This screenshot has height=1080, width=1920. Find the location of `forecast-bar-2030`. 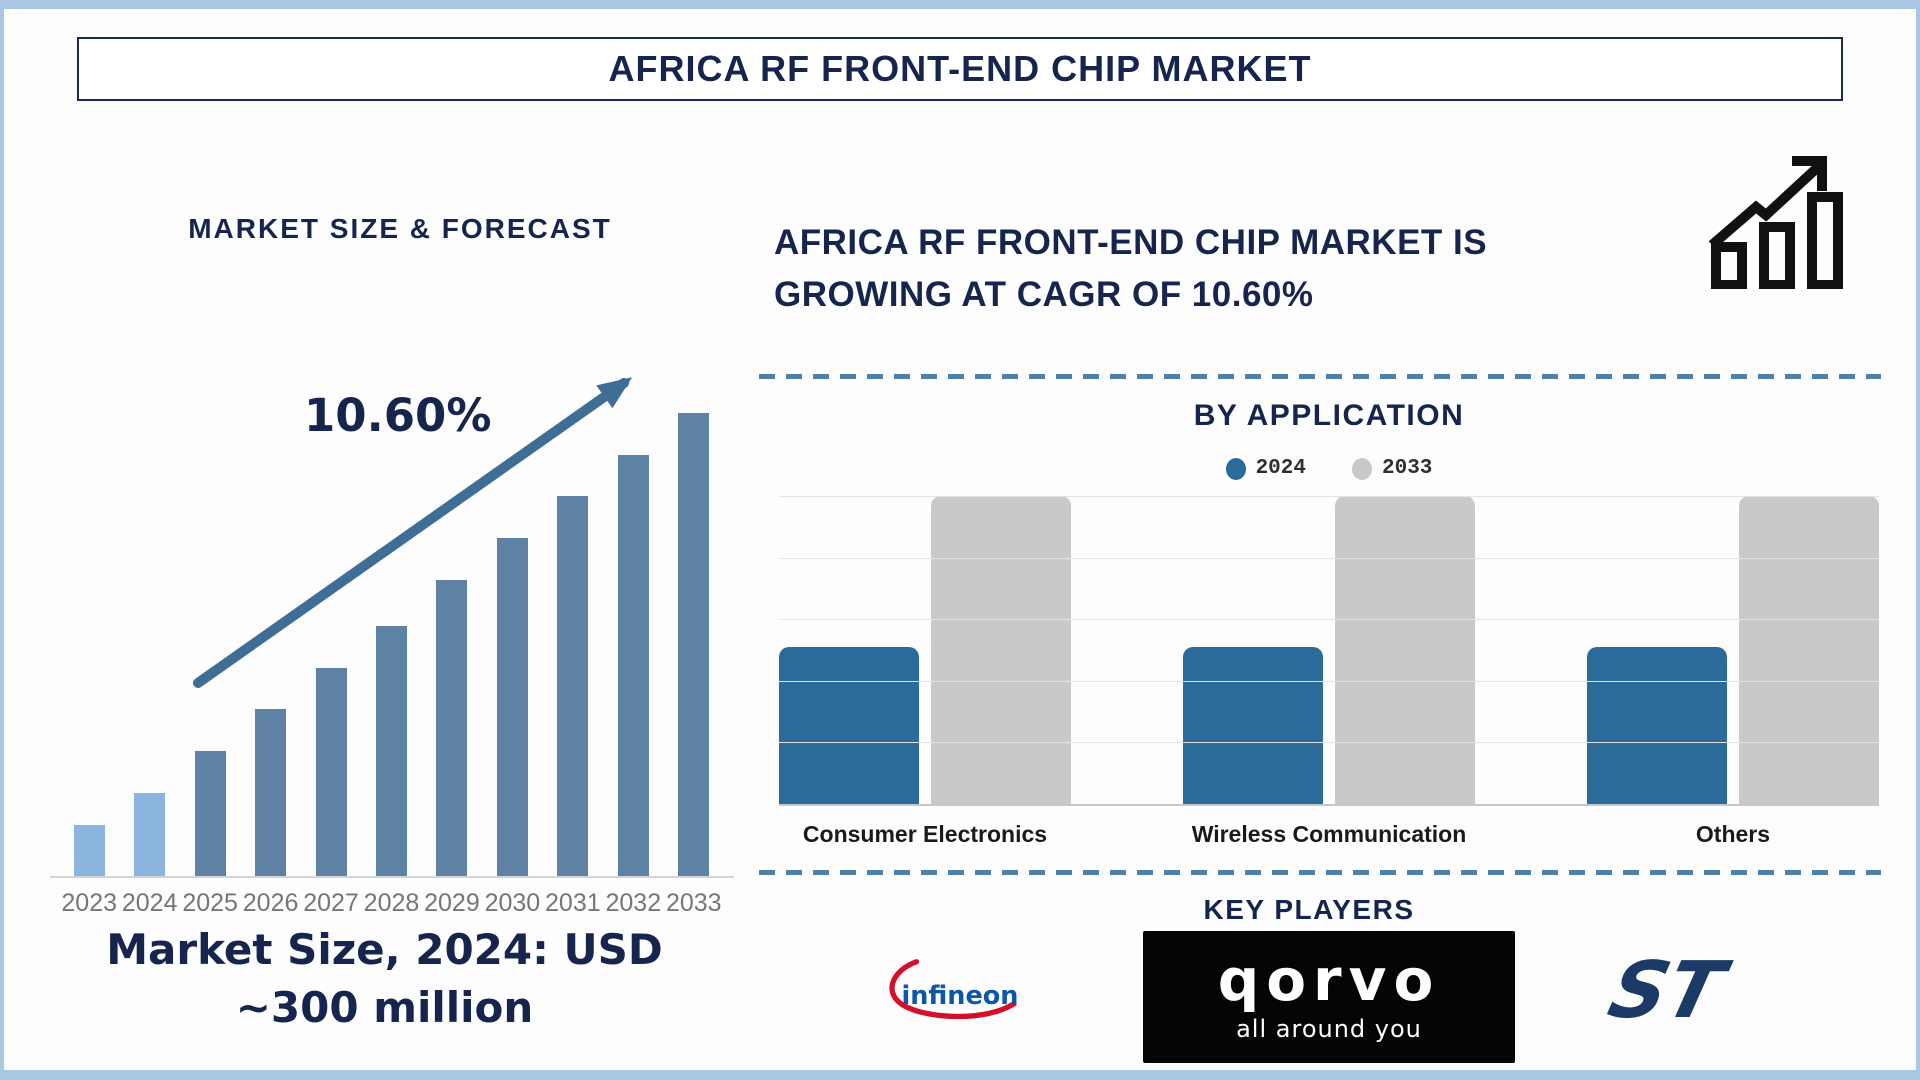

forecast-bar-2030 is located at coordinates (512, 707).